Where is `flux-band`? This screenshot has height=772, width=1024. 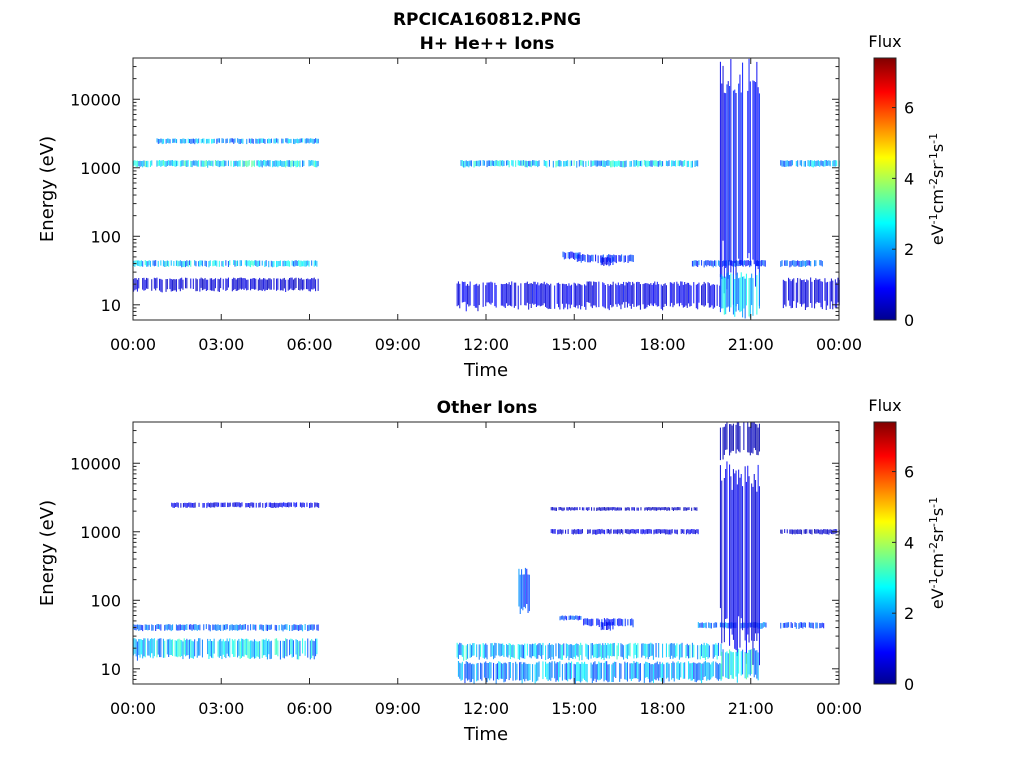 flux-band is located at coordinates (739, 295).